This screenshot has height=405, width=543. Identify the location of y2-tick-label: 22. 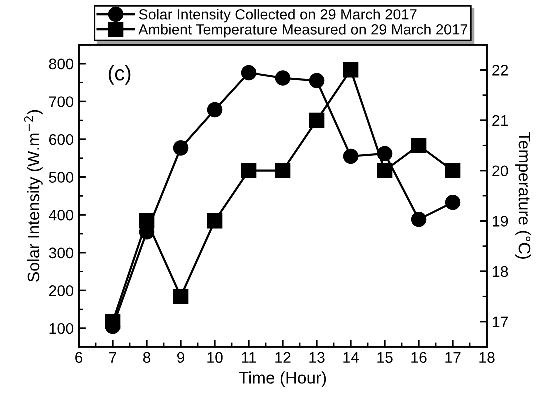
(500, 70).